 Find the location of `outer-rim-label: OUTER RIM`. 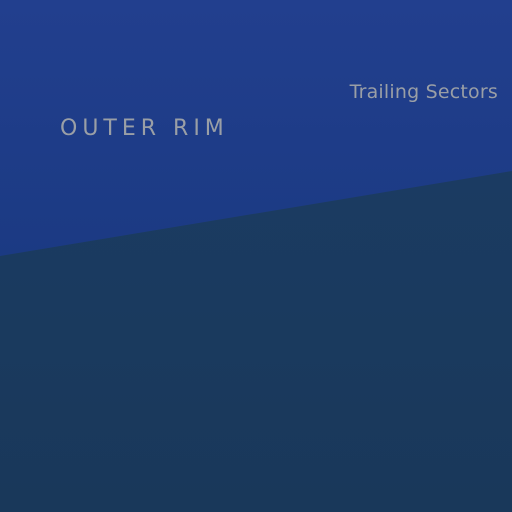

outer-rim-label: OUTER RIM is located at coordinates (144, 128).